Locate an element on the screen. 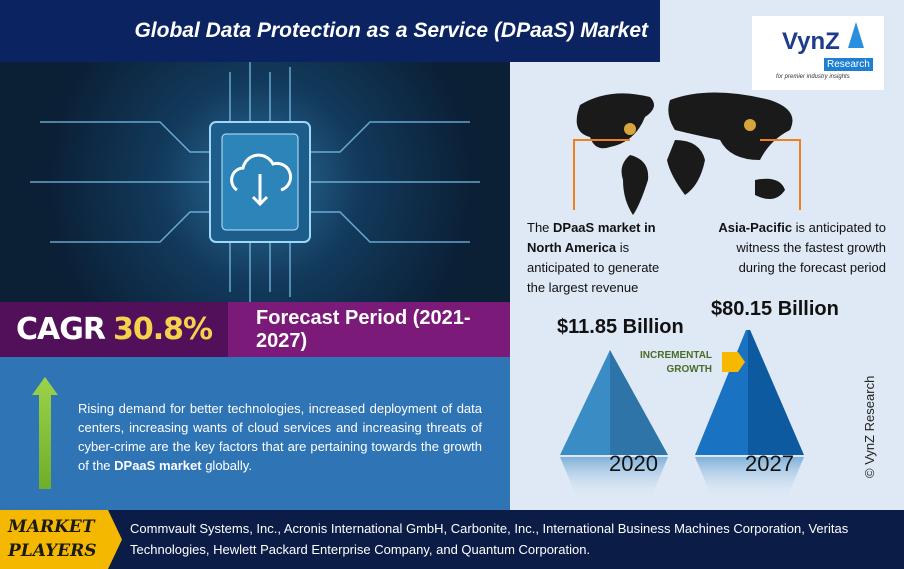 Image resolution: width=904 pixels, height=569 pixels. connector-lines is located at coordinates (687, 174).